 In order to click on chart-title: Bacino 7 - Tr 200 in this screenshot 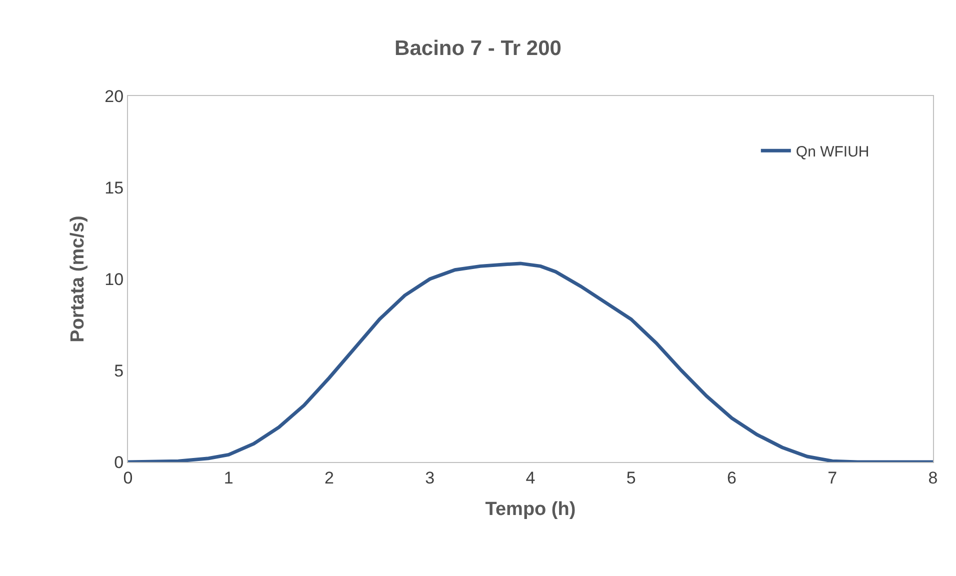, I will do `click(478, 48)`.